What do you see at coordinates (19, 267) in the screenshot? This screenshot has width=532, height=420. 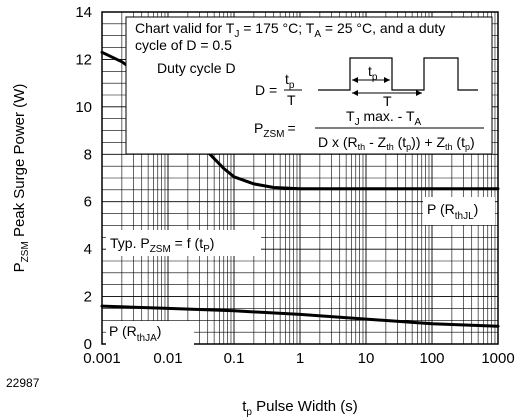 I see `y-axis-label-main: P` at bounding box center [19, 267].